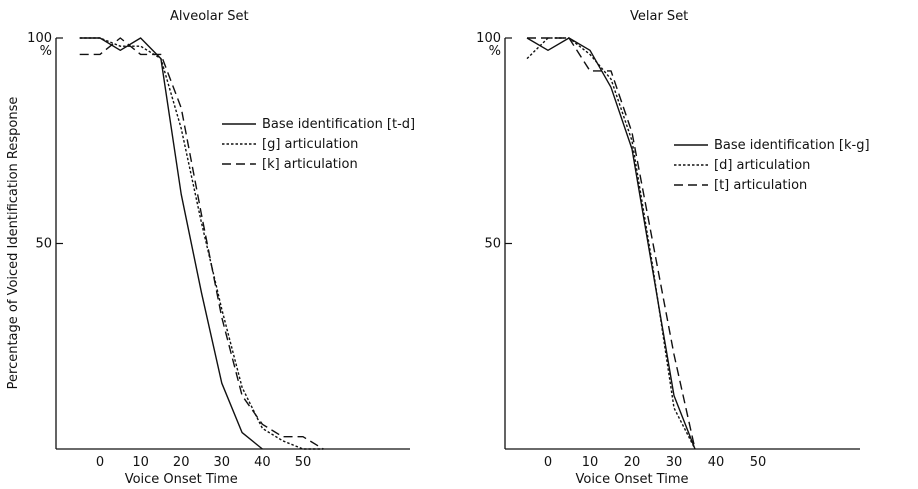  What do you see at coordinates (181, 479) in the screenshot?
I see `alveolar-x-axis-label: Voice Onset Time` at bounding box center [181, 479].